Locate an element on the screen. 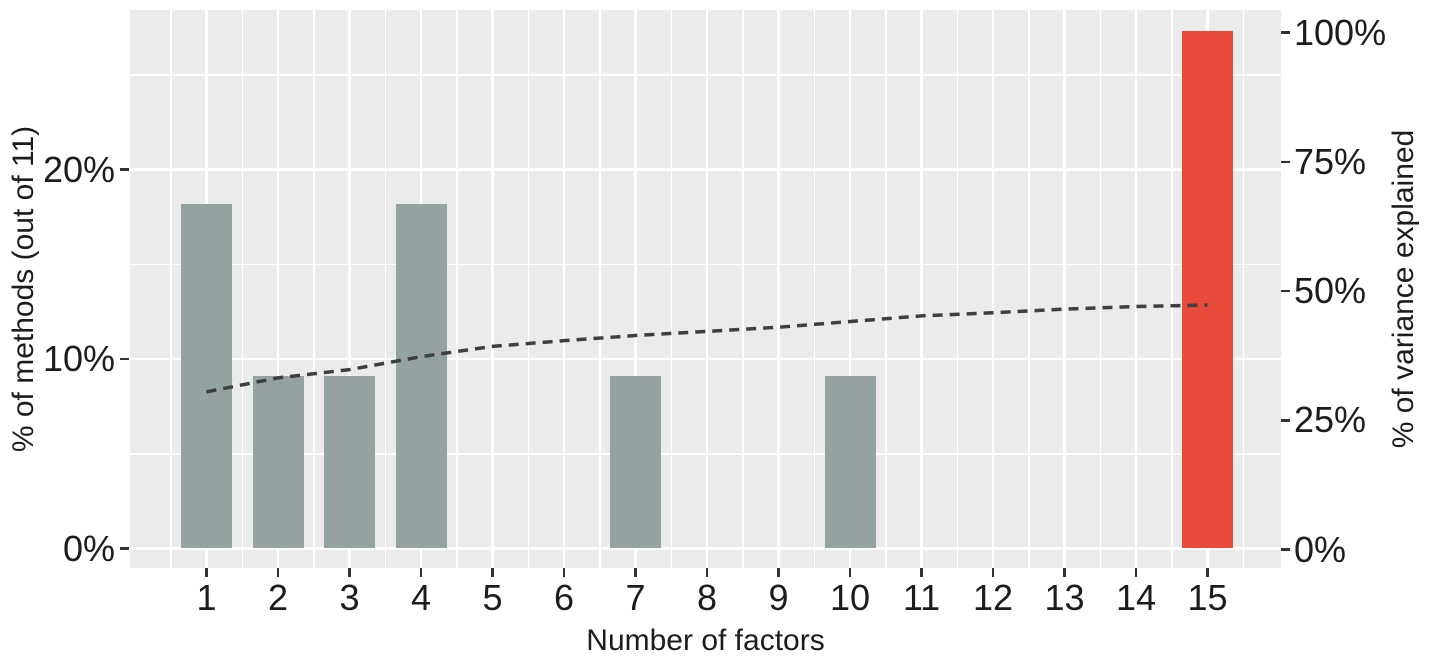  x-tick-label: 8 is located at coordinates (707, 597).